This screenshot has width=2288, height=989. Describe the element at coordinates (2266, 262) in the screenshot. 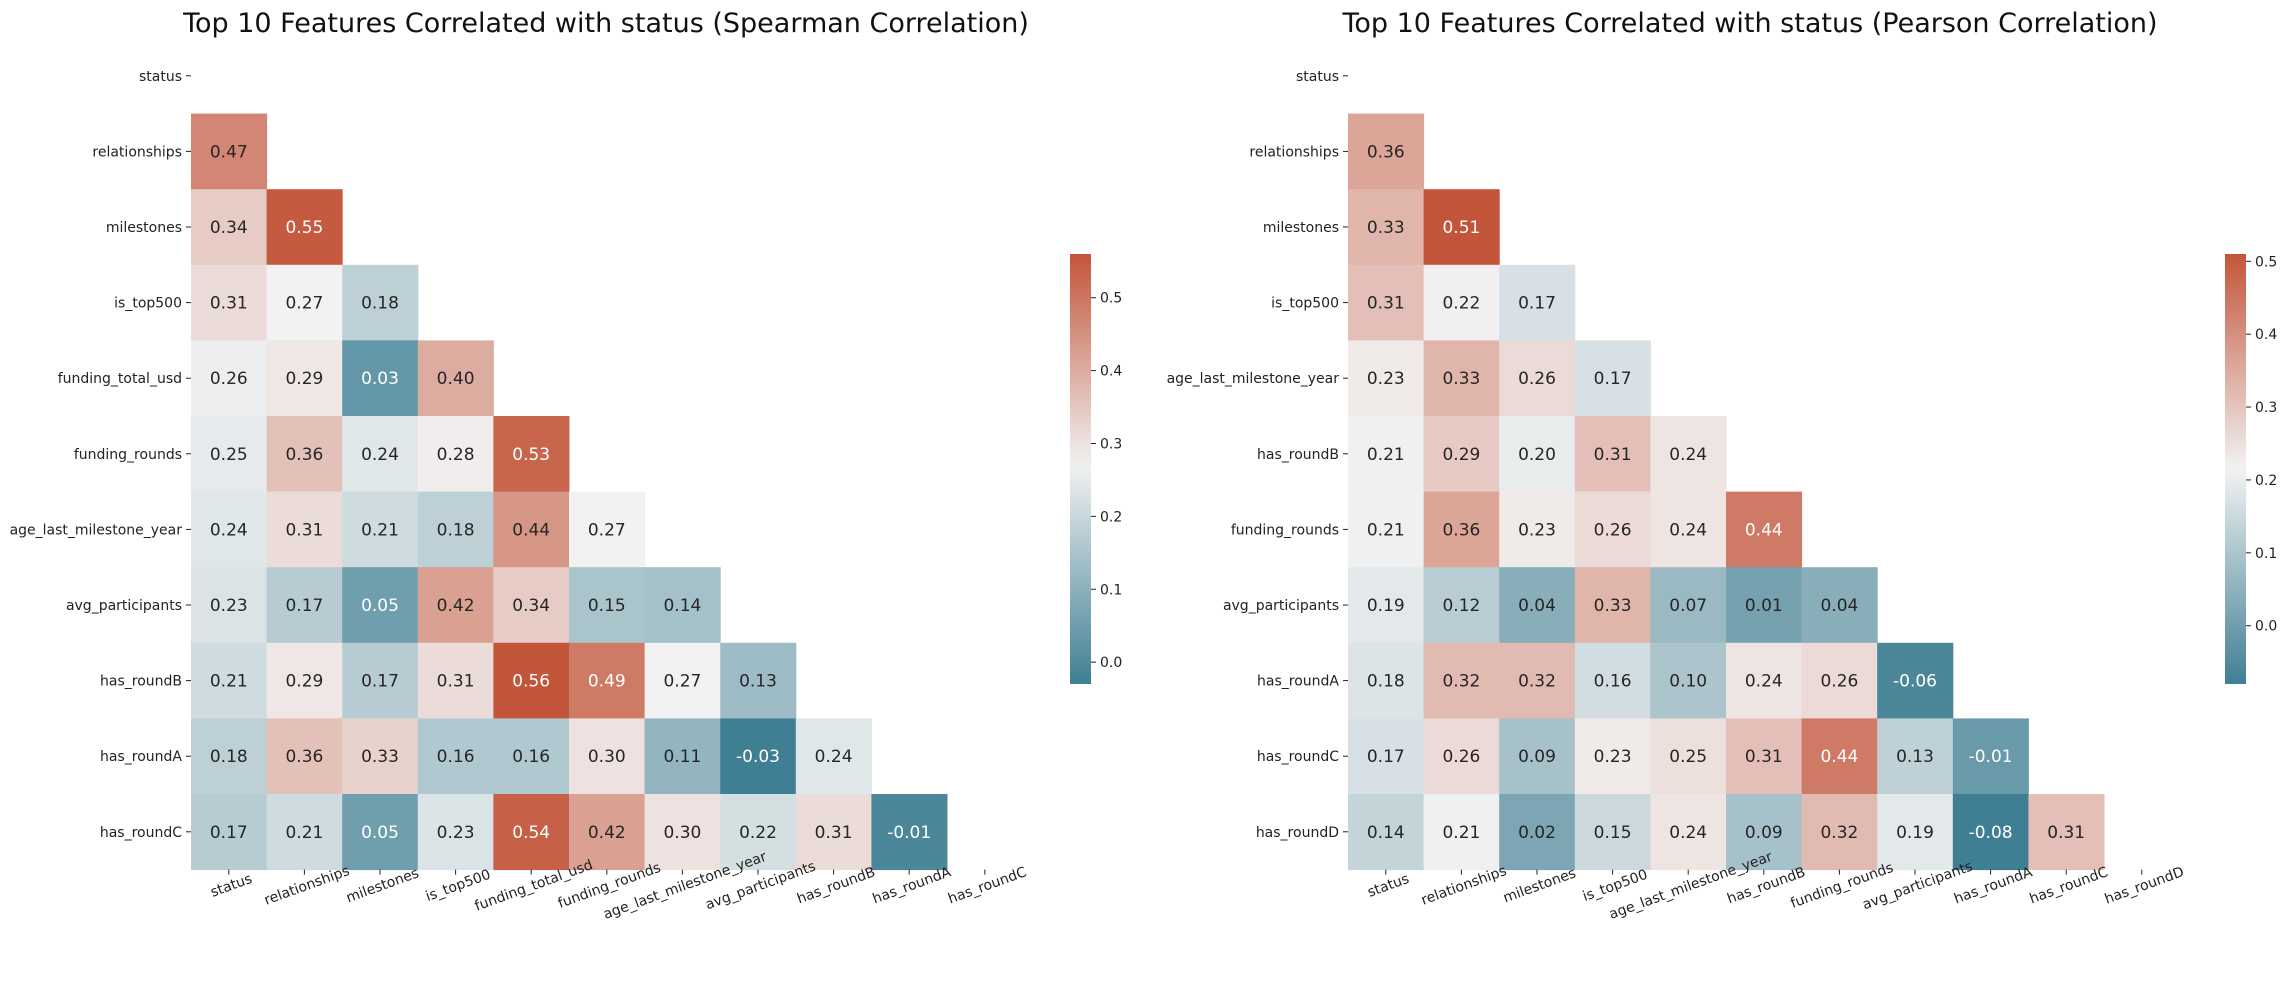

I see `colorbar-tick-label: 0.5` at that location.